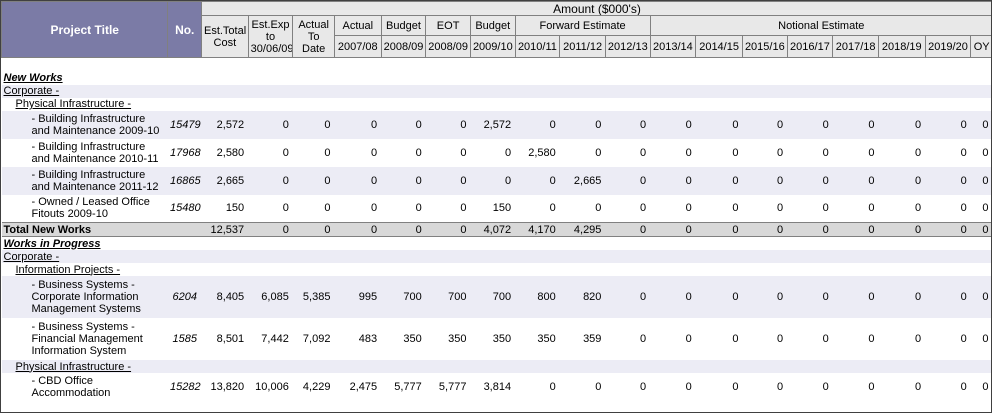 This screenshot has width=992, height=413. What do you see at coordinates (225, 229) in the screenshot?
I see `total-amount-cell: 12,537` at bounding box center [225, 229].